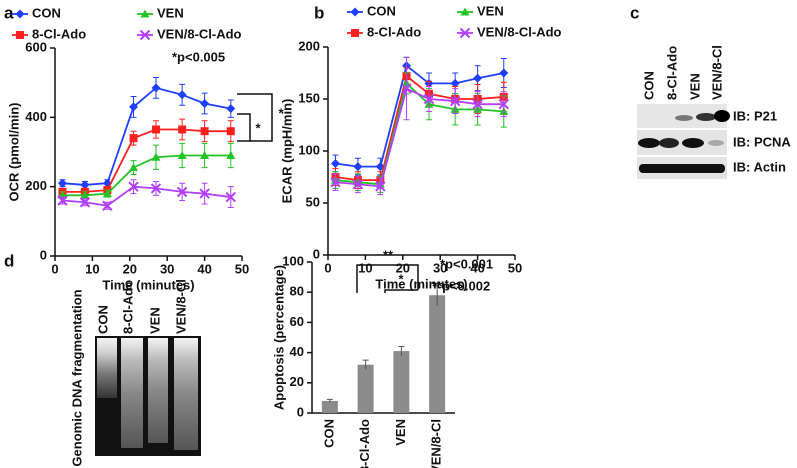 Image resolution: width=797 pixels, height=468 pixels. Describe the element at coordinates (466, 263) in the screenshot. I see `annotation: *p<0.001` at that location.